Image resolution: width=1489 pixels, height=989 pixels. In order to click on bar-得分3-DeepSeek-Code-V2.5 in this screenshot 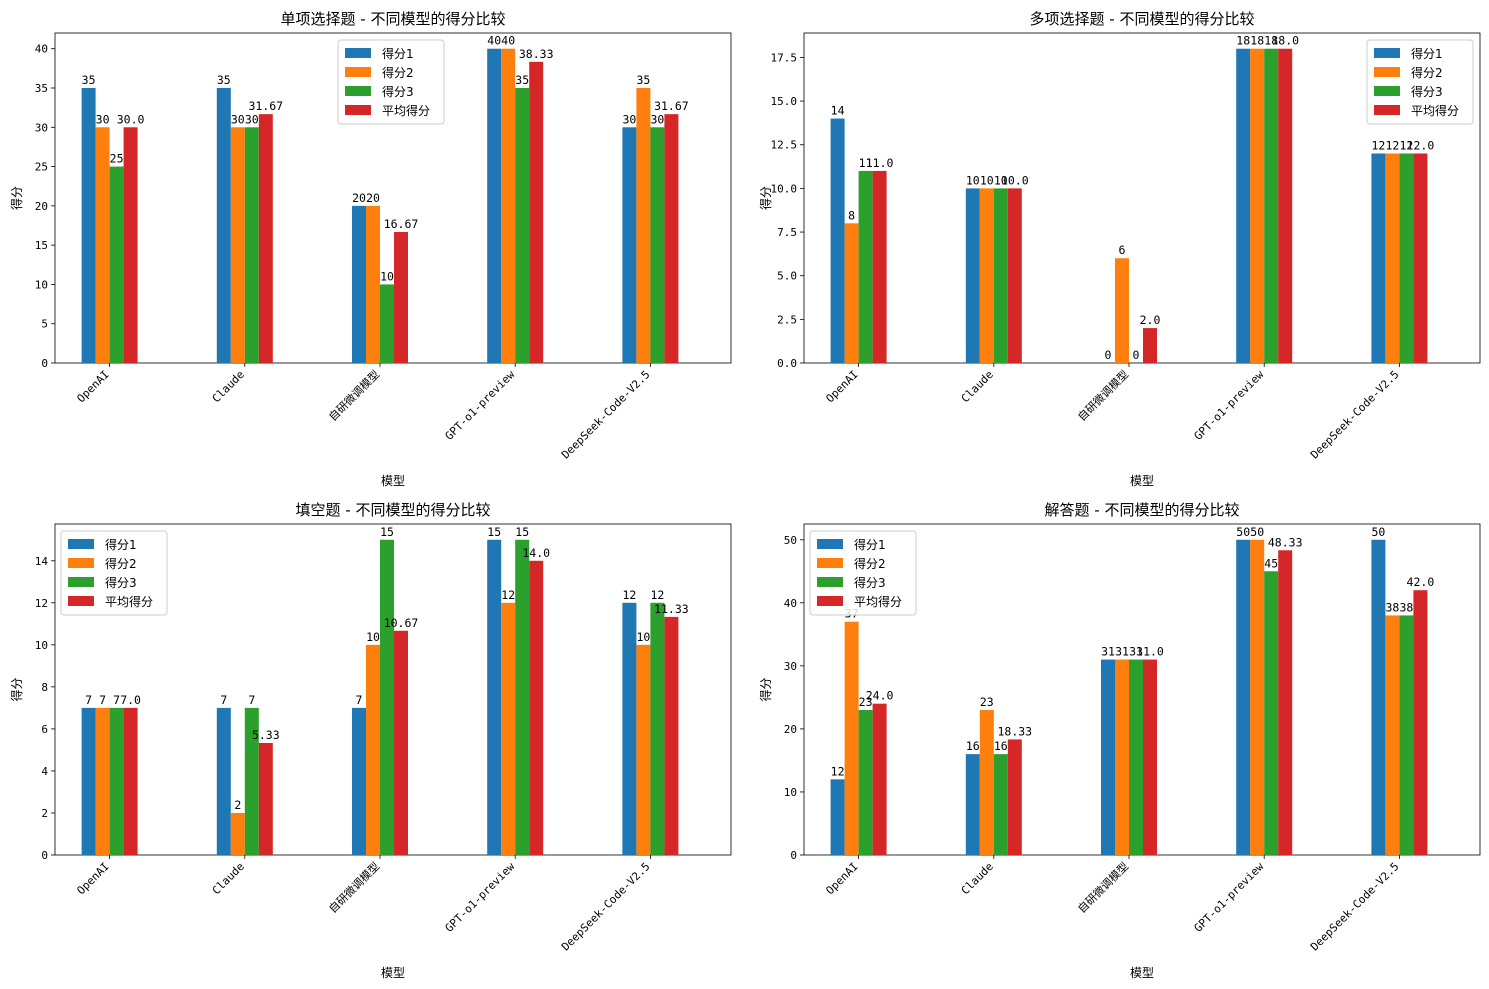, I will do `click(1406, 258)`.